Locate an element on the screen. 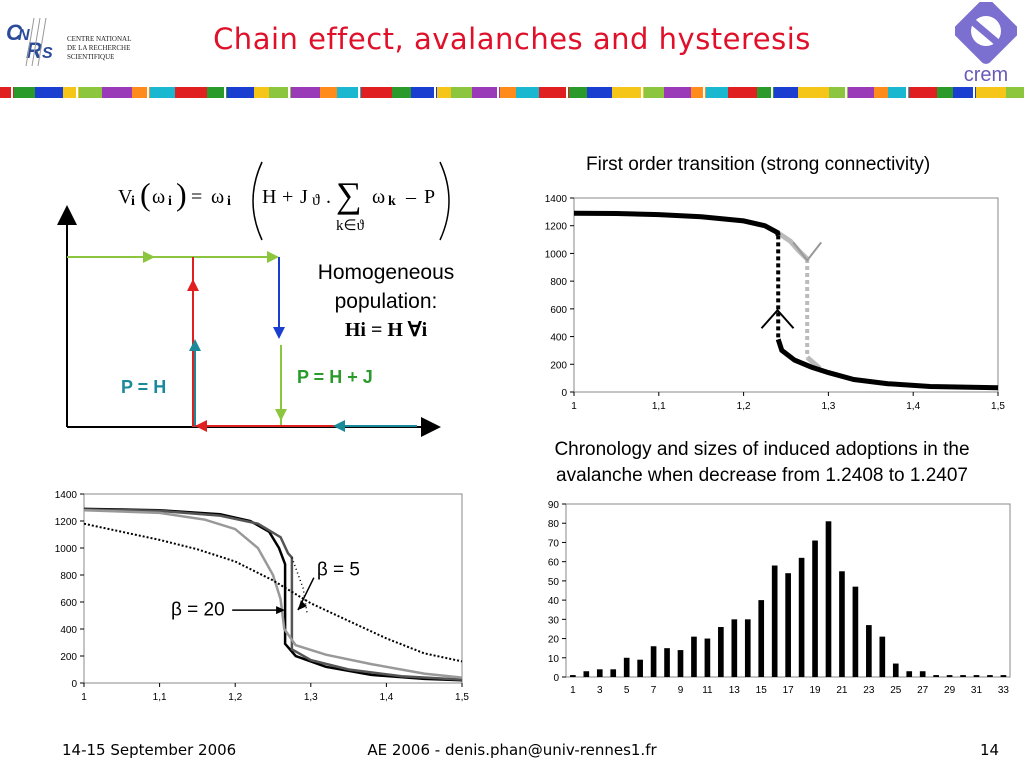  formula-sub-i-3: i is located at coordinates (229, 201).